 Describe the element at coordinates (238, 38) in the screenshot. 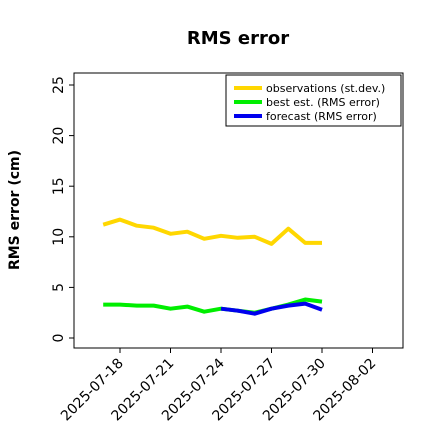

I see `chart-title: RMS error` at that location.